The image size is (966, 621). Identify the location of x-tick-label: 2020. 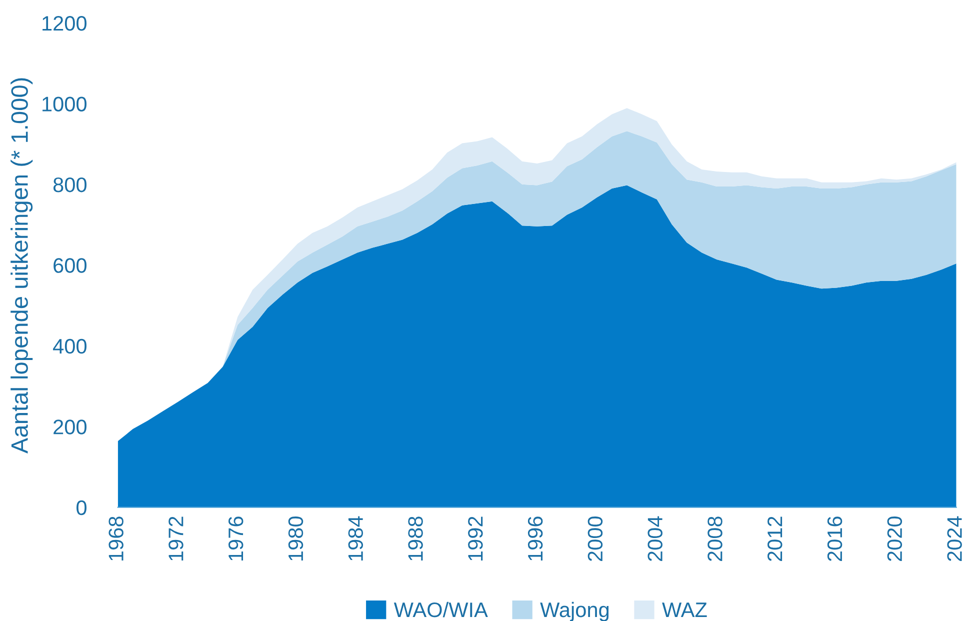
(894, 538).